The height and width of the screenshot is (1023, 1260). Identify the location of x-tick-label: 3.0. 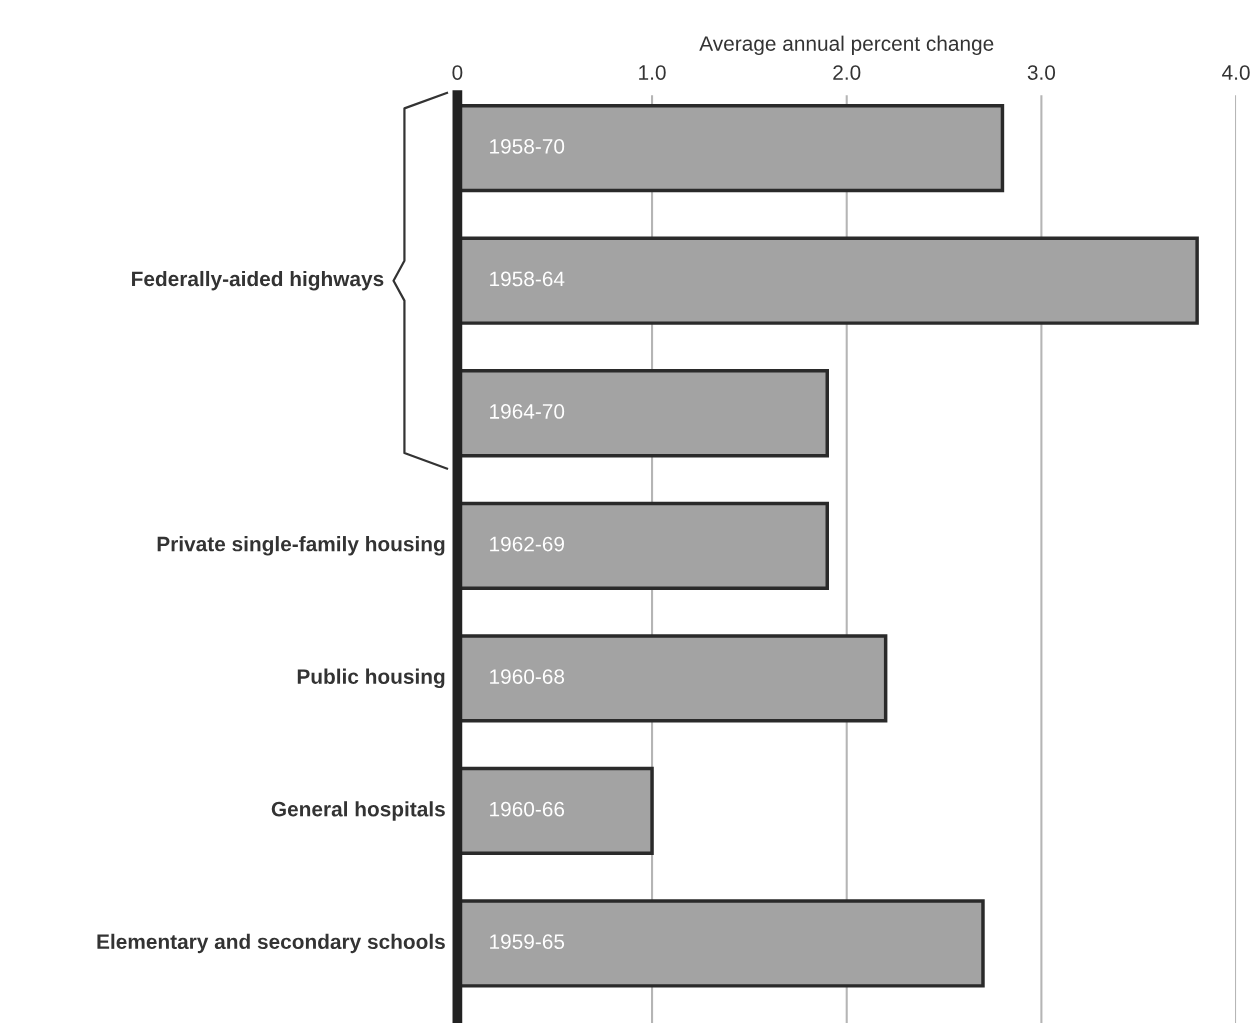
(1041, 72).